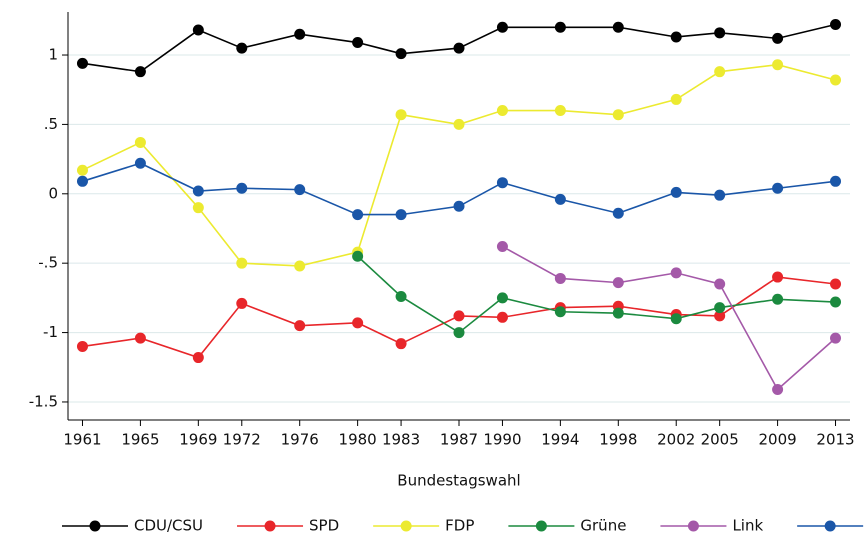  Describe the element at coordinates (53, 193) in the screenshot. I see `y-tick-label: 0` at that location.